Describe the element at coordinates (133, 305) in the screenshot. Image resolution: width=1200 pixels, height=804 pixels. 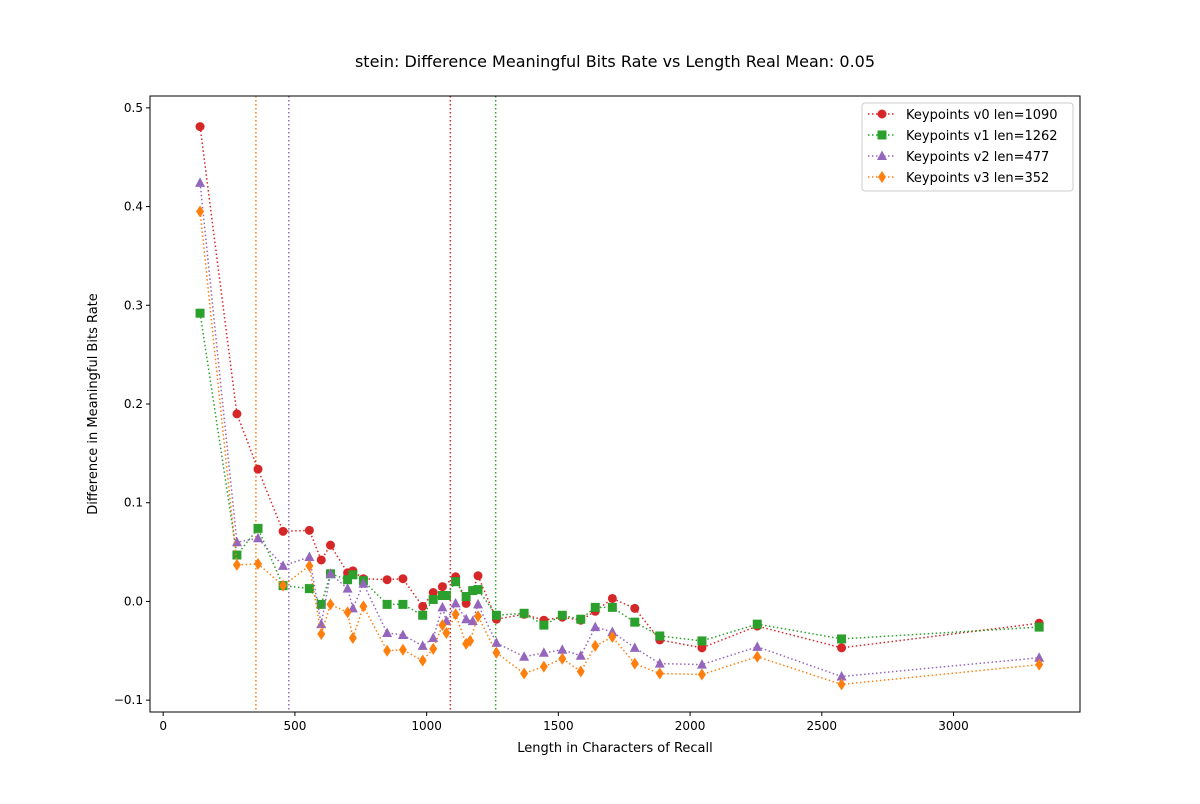
I see `y-tick-label: 0.3` at that location.